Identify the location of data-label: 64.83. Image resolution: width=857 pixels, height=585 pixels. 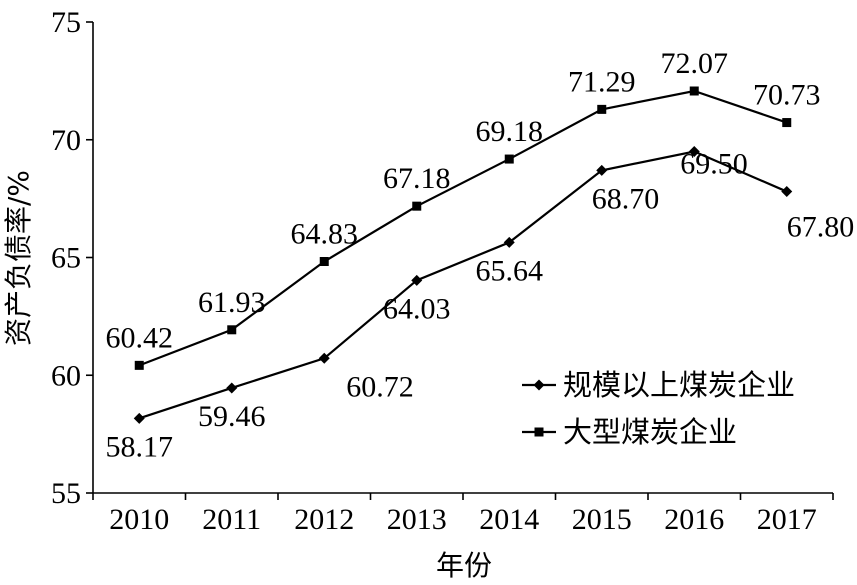
(325, 234).